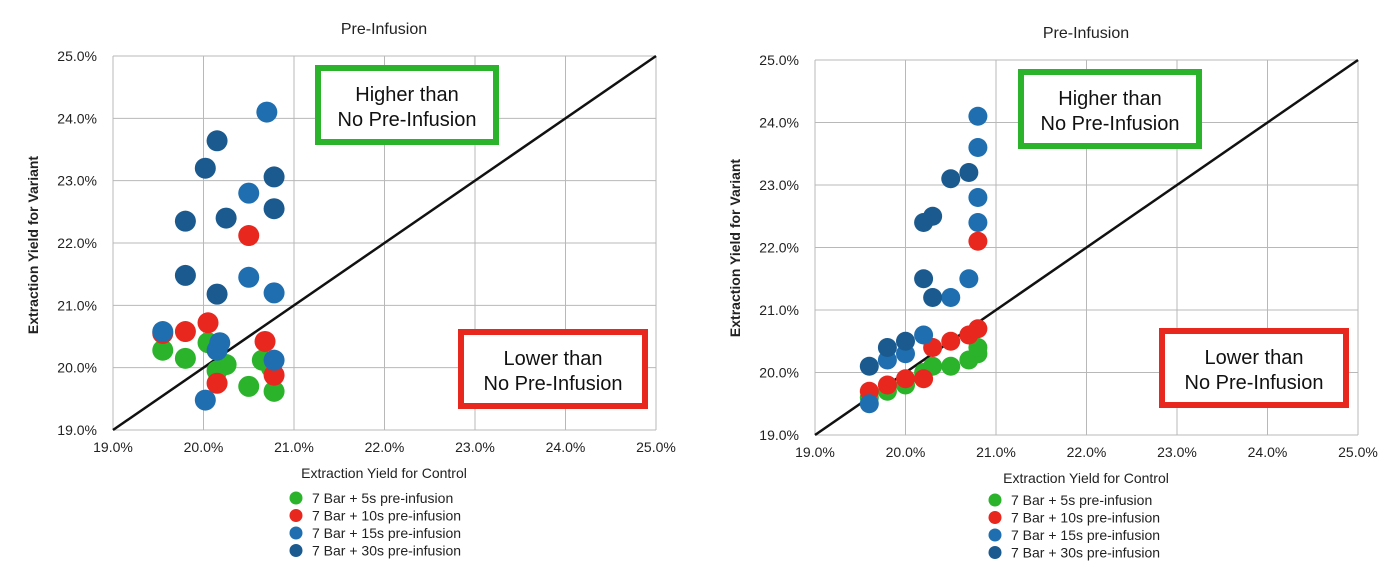 The height and width of the screenshot is (587, 1400). What do you see at coordinates (77, 181) in the screenshot?
I see `y-tick-label: 23.0%` at bounding box center [77, 181].